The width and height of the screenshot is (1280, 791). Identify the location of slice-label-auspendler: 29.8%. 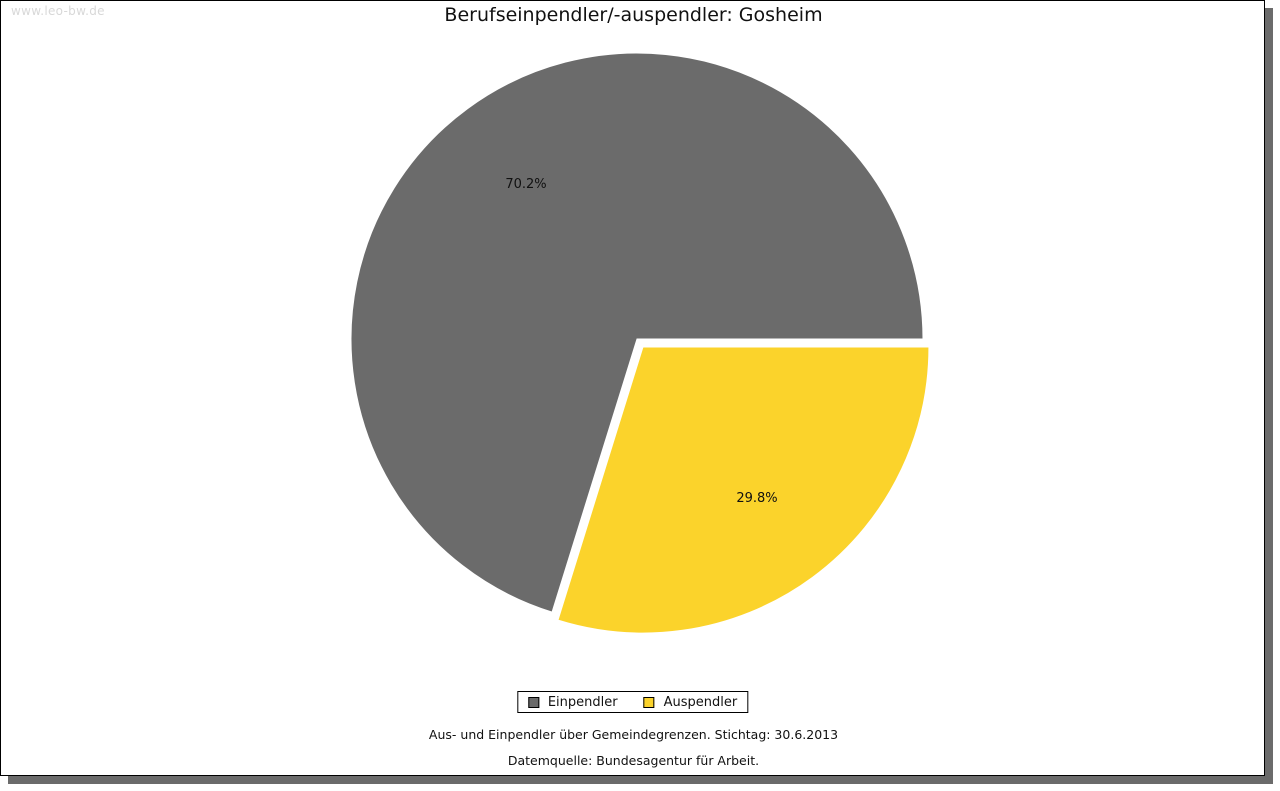
(756, 498).